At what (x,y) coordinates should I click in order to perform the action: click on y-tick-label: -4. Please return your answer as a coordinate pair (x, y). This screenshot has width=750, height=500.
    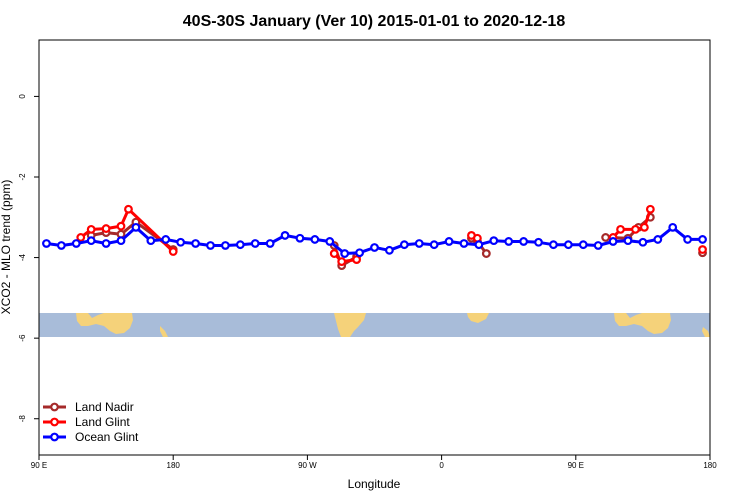
    Looking at the image, I should click on (22, 257).